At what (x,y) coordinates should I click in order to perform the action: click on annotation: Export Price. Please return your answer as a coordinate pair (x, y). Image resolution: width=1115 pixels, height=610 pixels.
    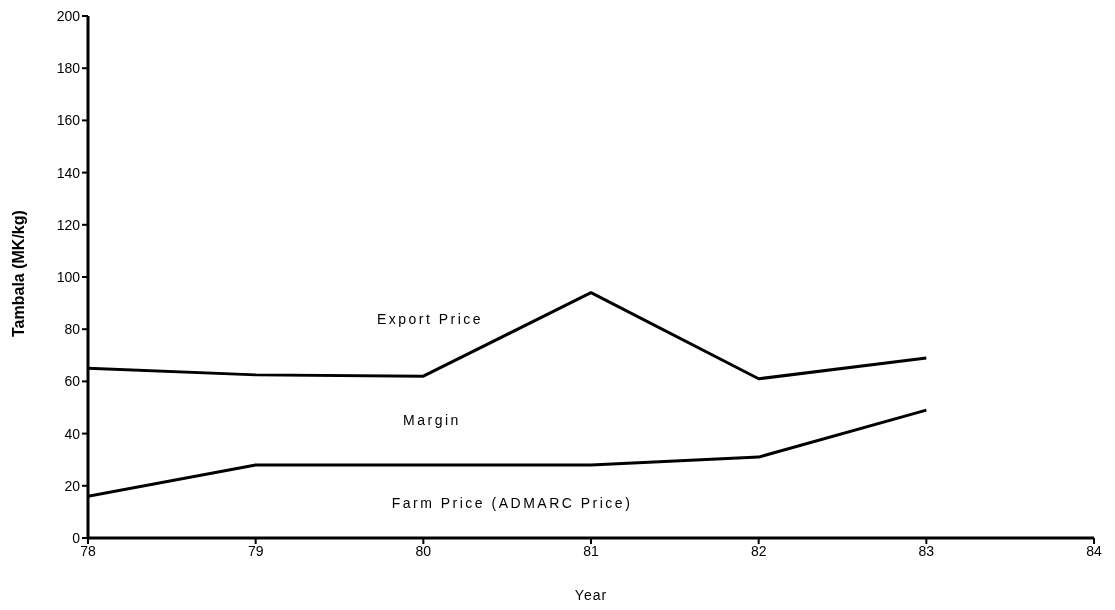
    Looking at the image, I should click on (430, 319).